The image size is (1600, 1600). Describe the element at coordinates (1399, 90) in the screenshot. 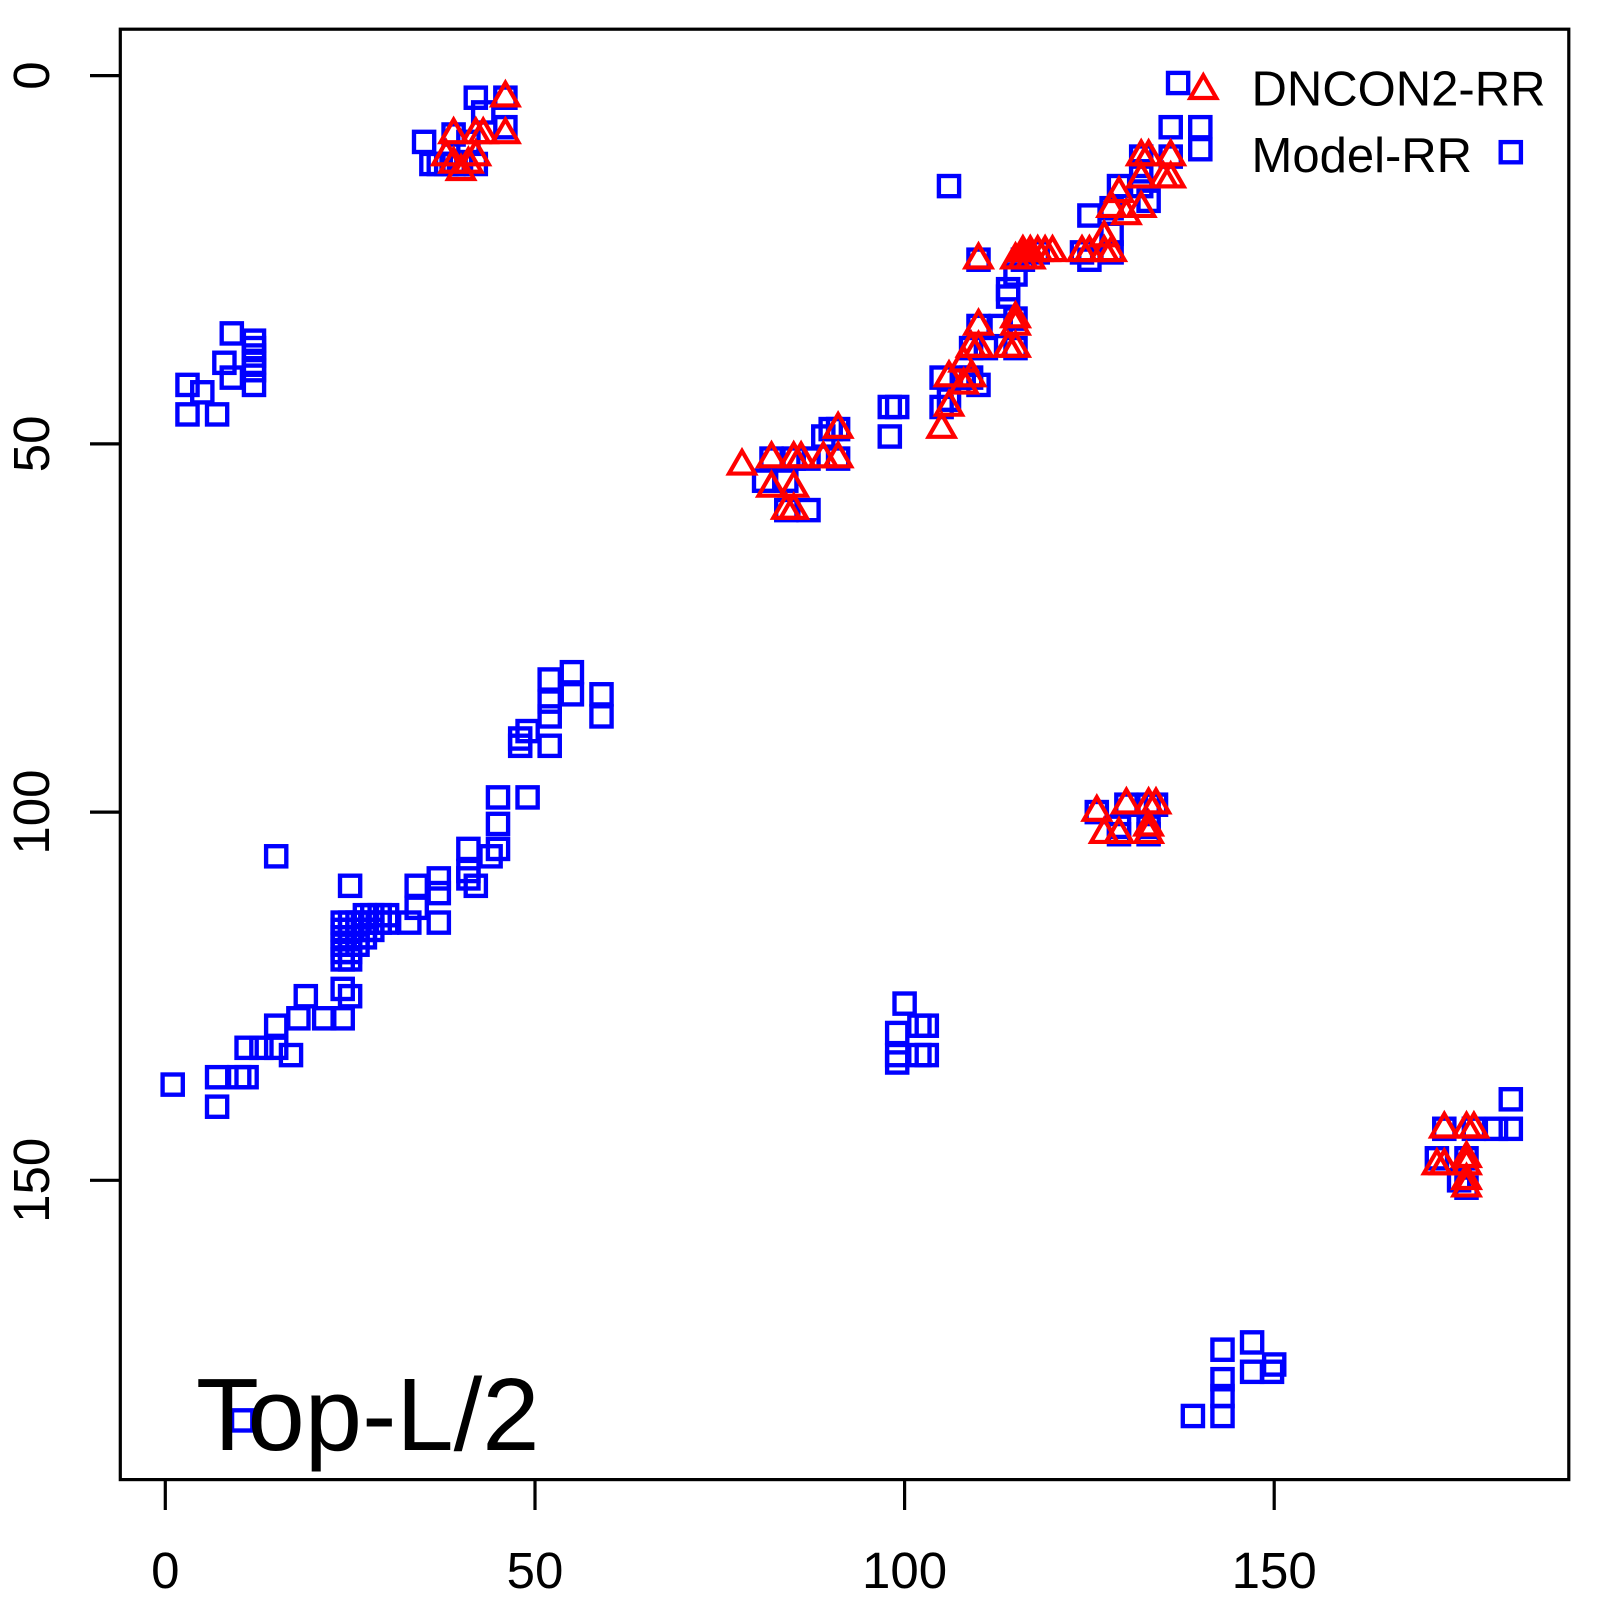

I see `svg-text: DNCON2-RR` at that location.